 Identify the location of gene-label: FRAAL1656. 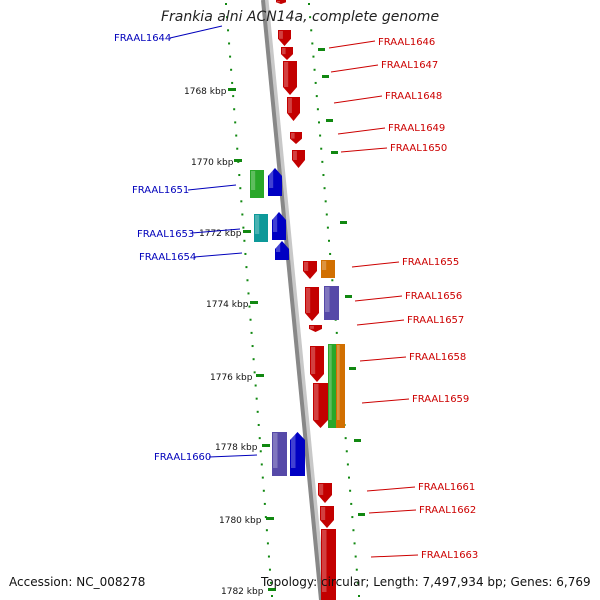
(433, 296).